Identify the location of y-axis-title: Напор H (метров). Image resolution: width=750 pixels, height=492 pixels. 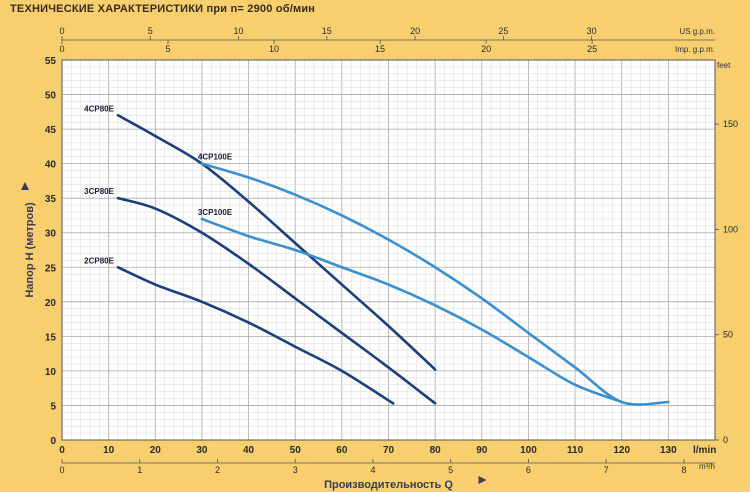
(30, 250).